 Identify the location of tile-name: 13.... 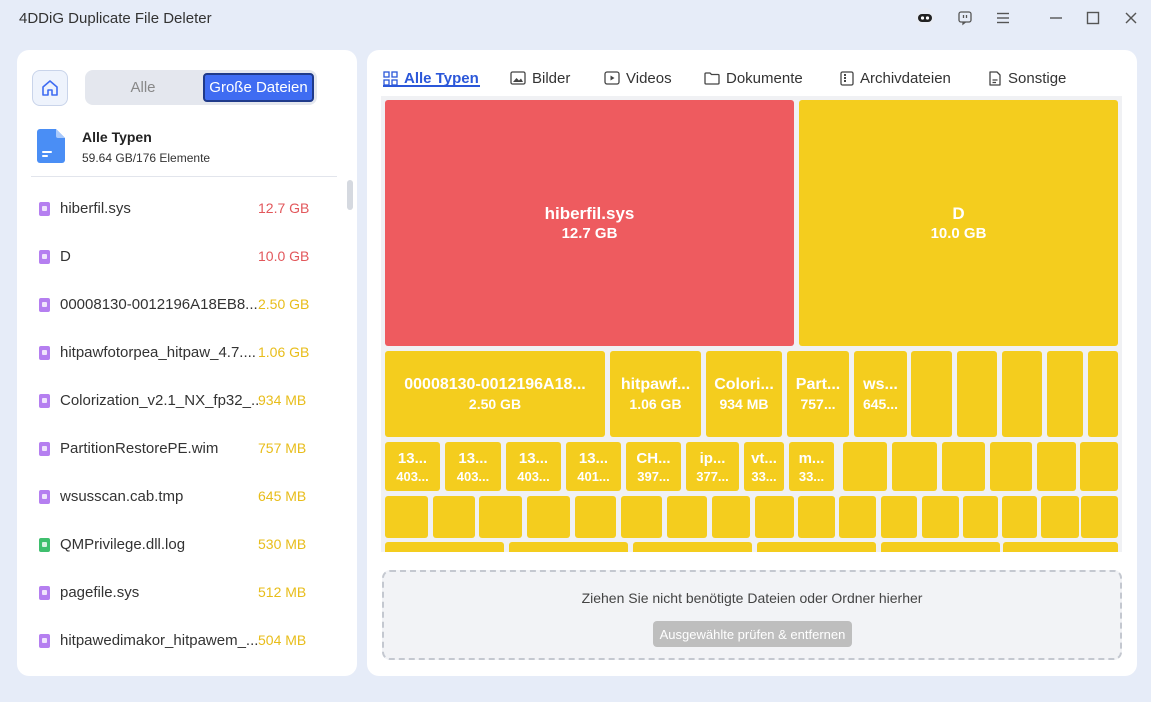
(412, 458).